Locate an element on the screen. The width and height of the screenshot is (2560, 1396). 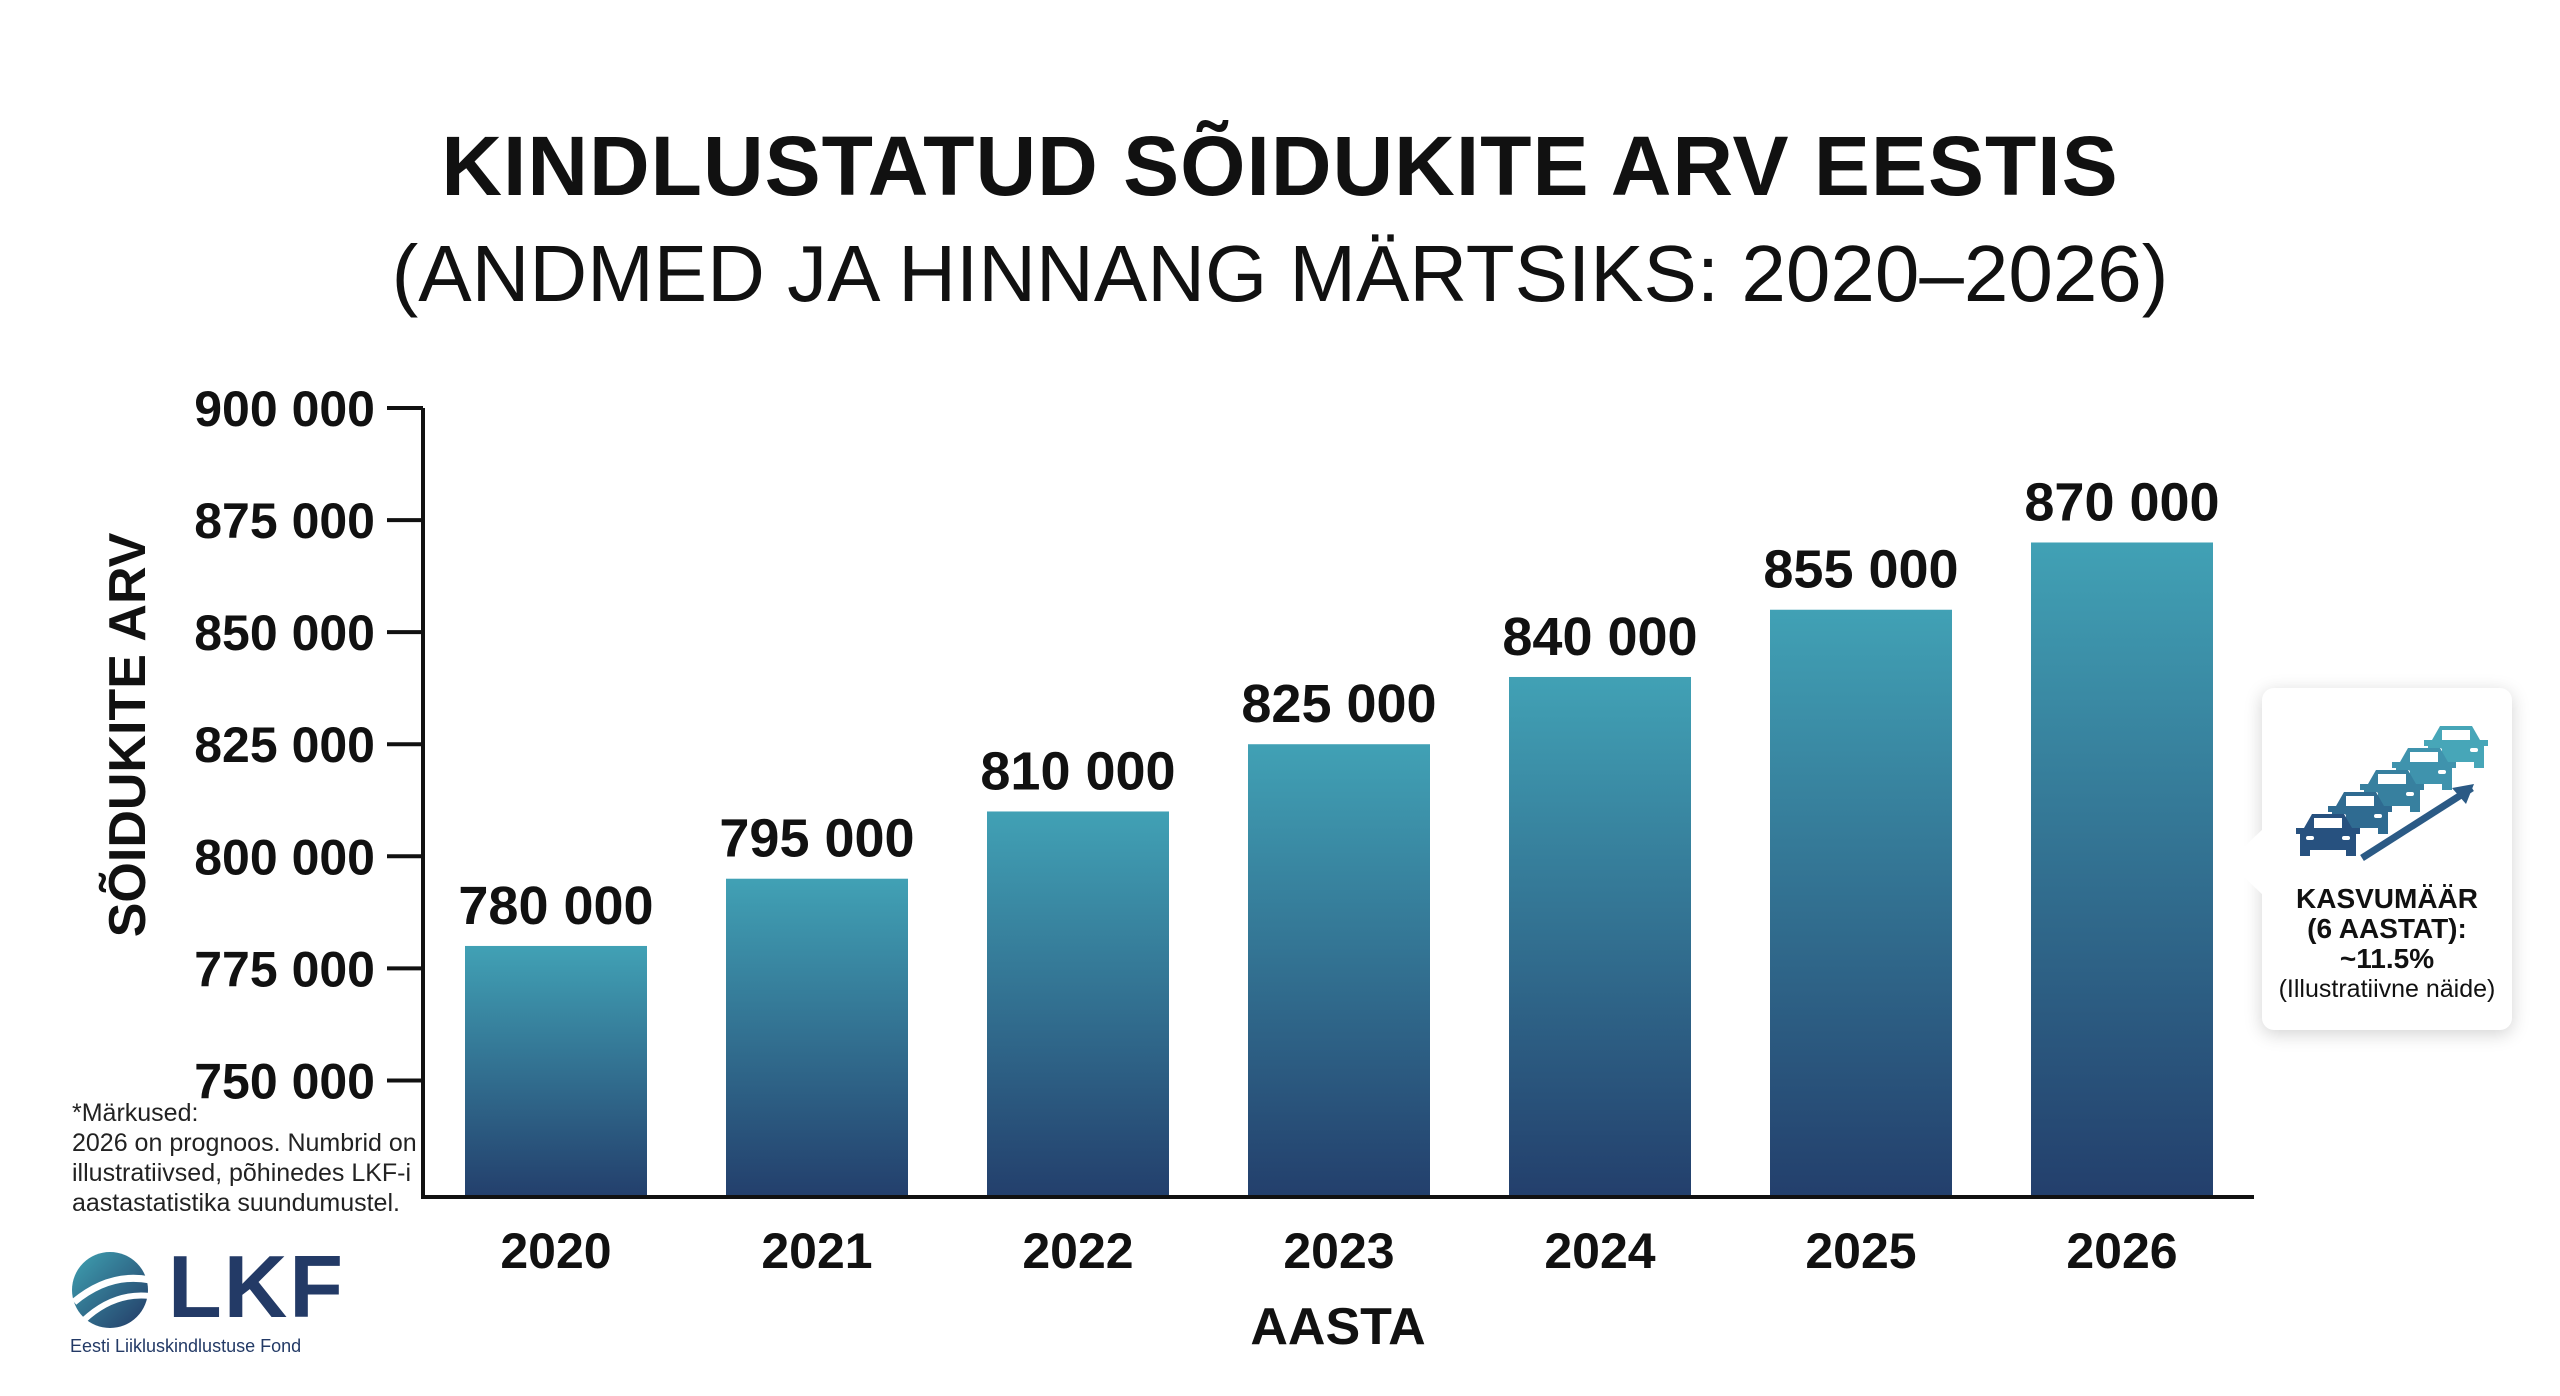
bar-2020 is located at coordinates (556, 1071).